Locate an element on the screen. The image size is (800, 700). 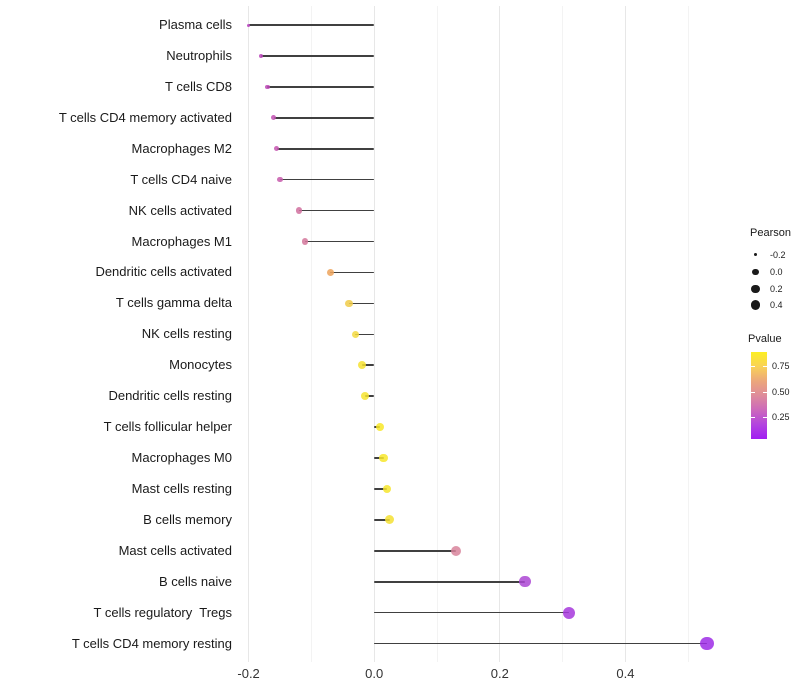
gradient-tick-label: 0.75 is located at coordinates (781, 366).